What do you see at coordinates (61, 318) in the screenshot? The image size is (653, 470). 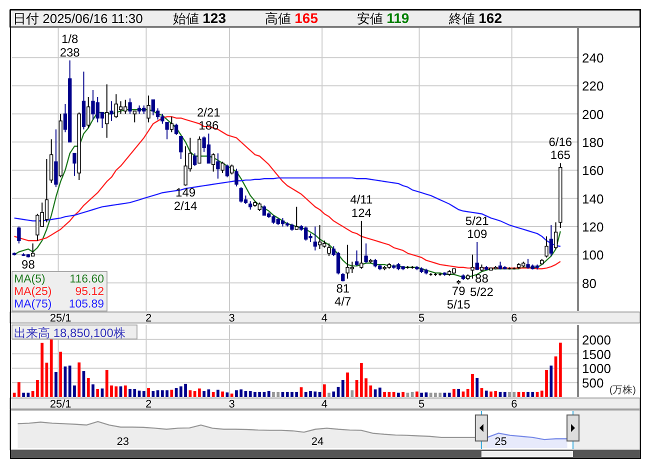 I see `x-tick-label: 25/1` at bounding box center [61, 318].